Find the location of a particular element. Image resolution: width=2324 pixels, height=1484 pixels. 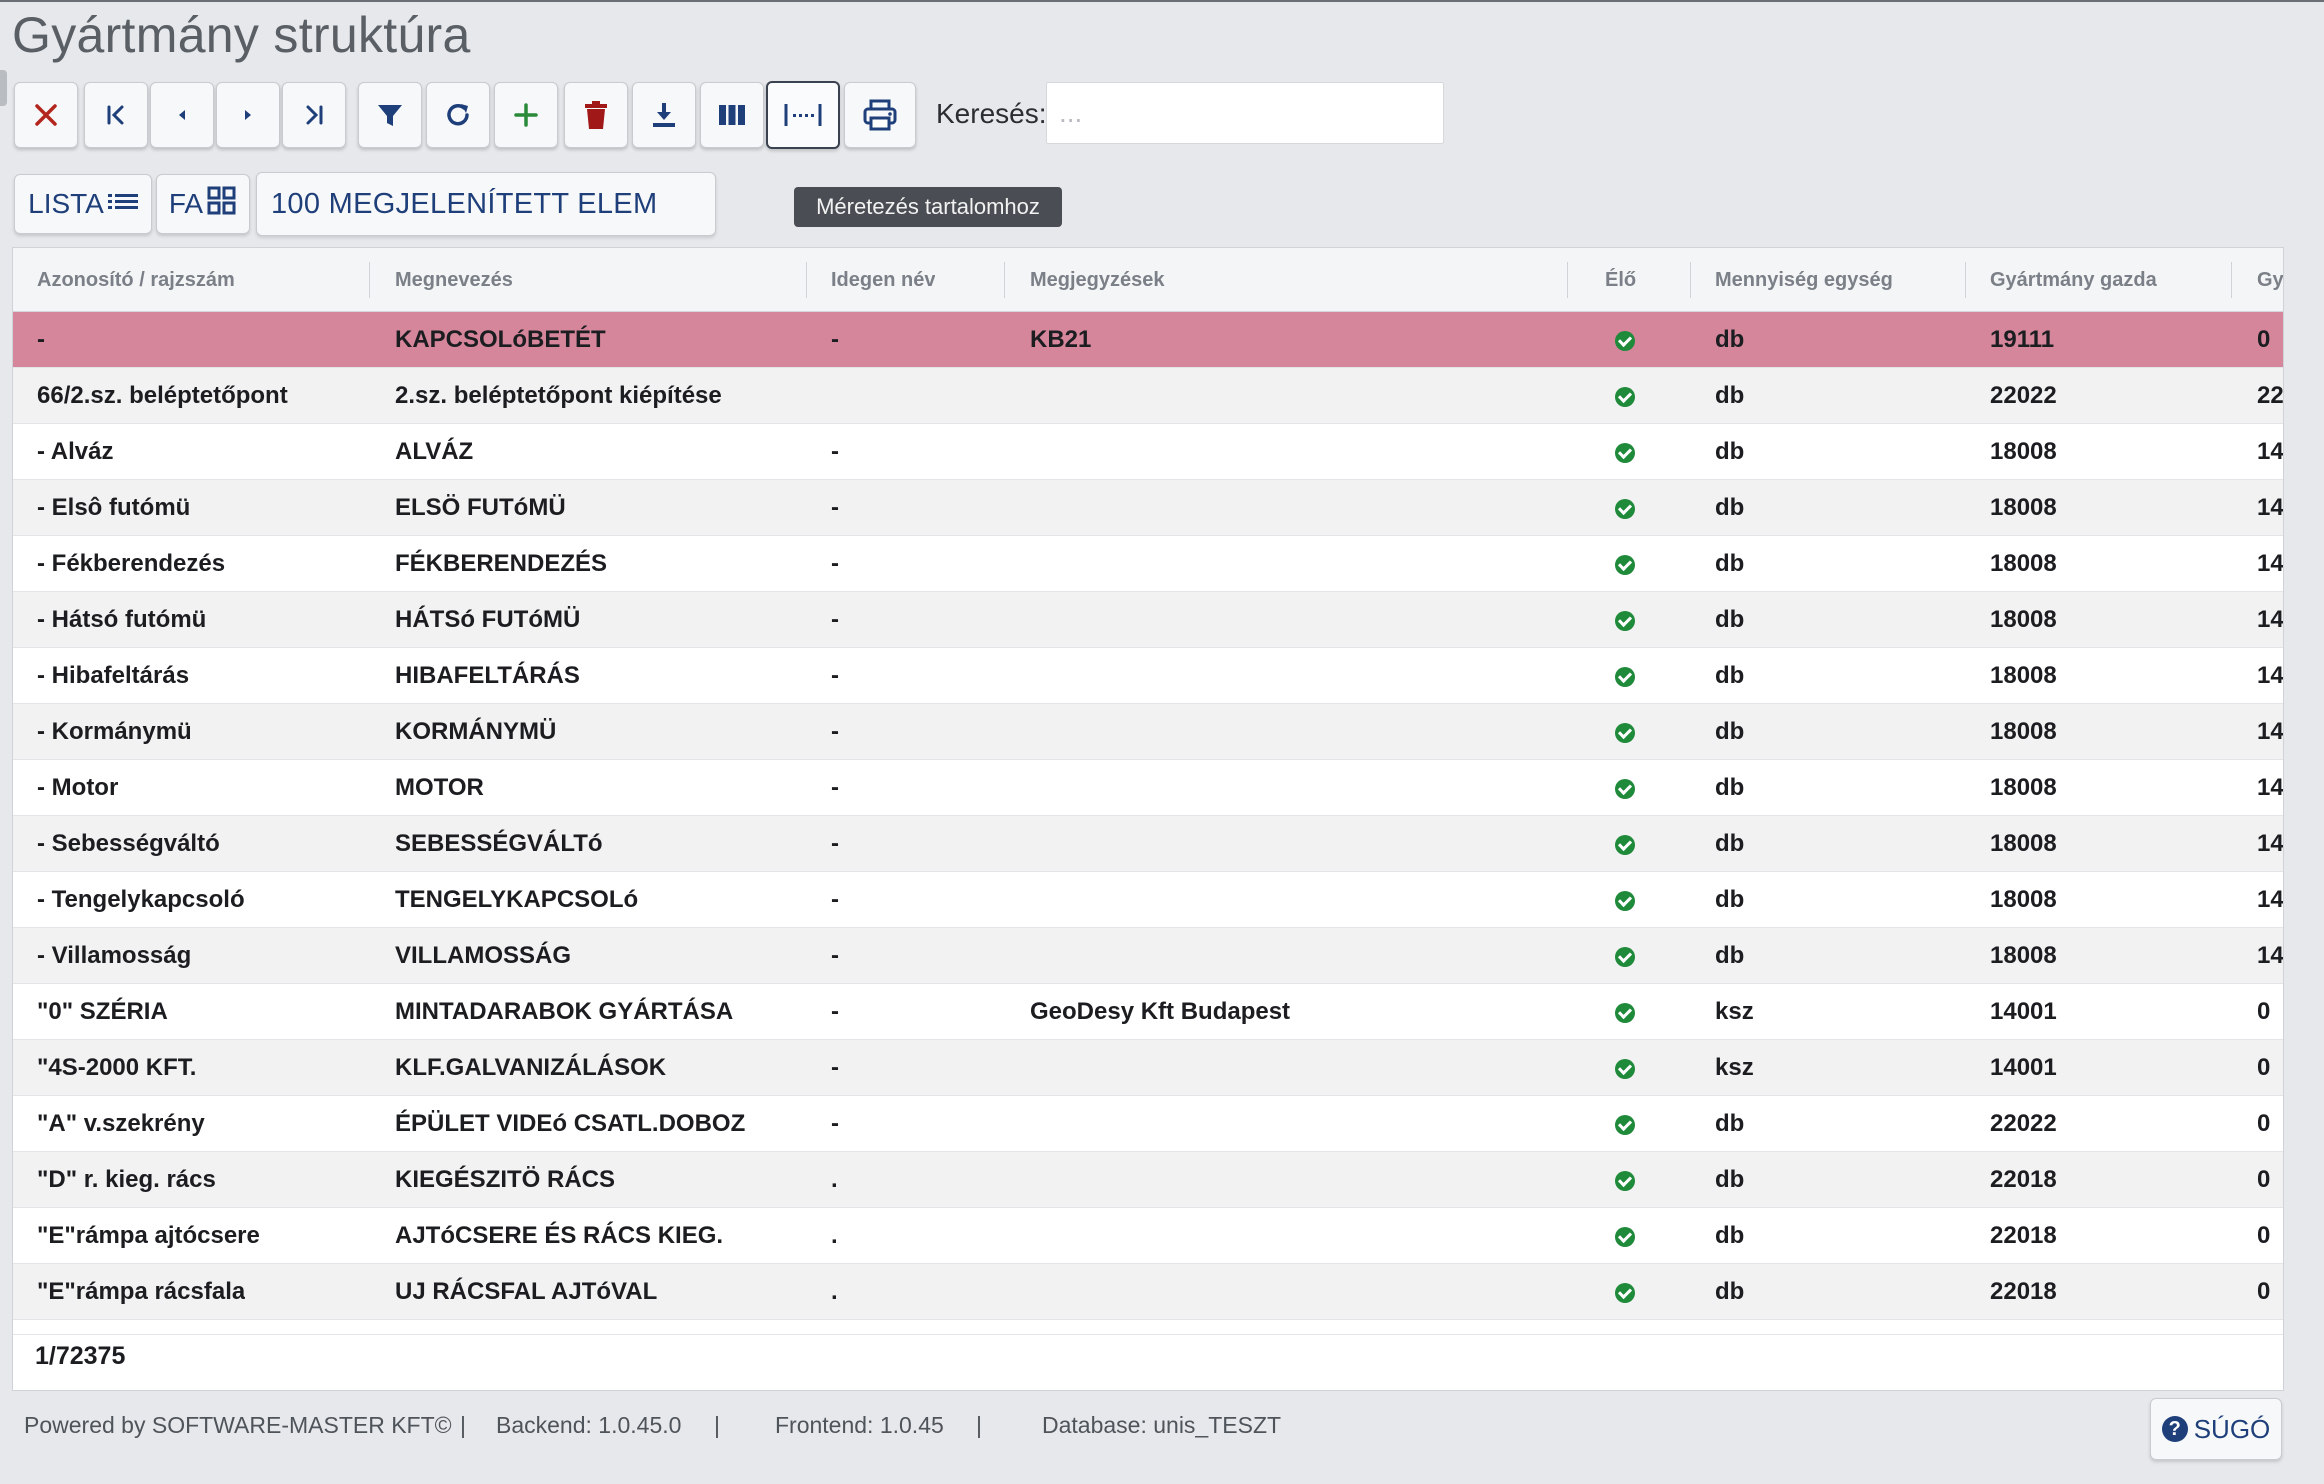

cell-owner: 22022 is located at coordinates (2023, 395).